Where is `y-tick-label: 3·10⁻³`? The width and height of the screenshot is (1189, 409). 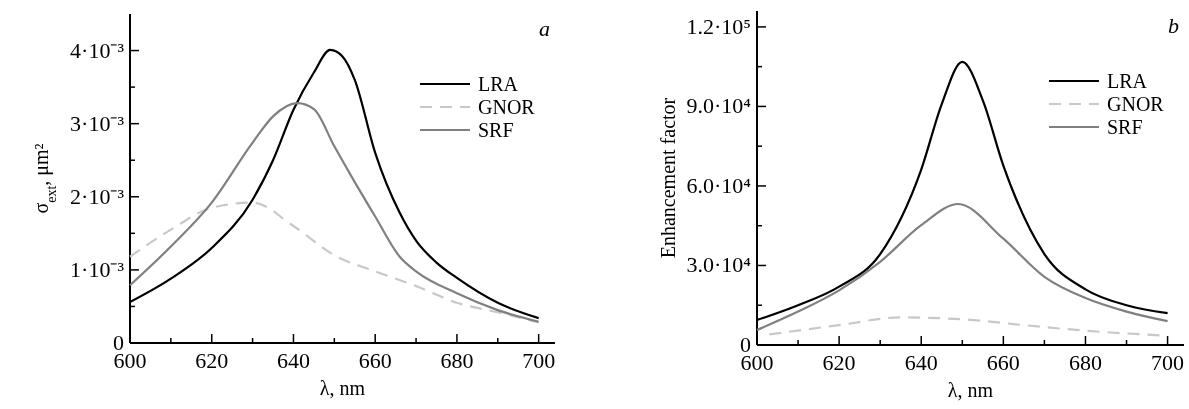
y-tick-label: 3·10⁻³ is located at coordinates (97, 123).